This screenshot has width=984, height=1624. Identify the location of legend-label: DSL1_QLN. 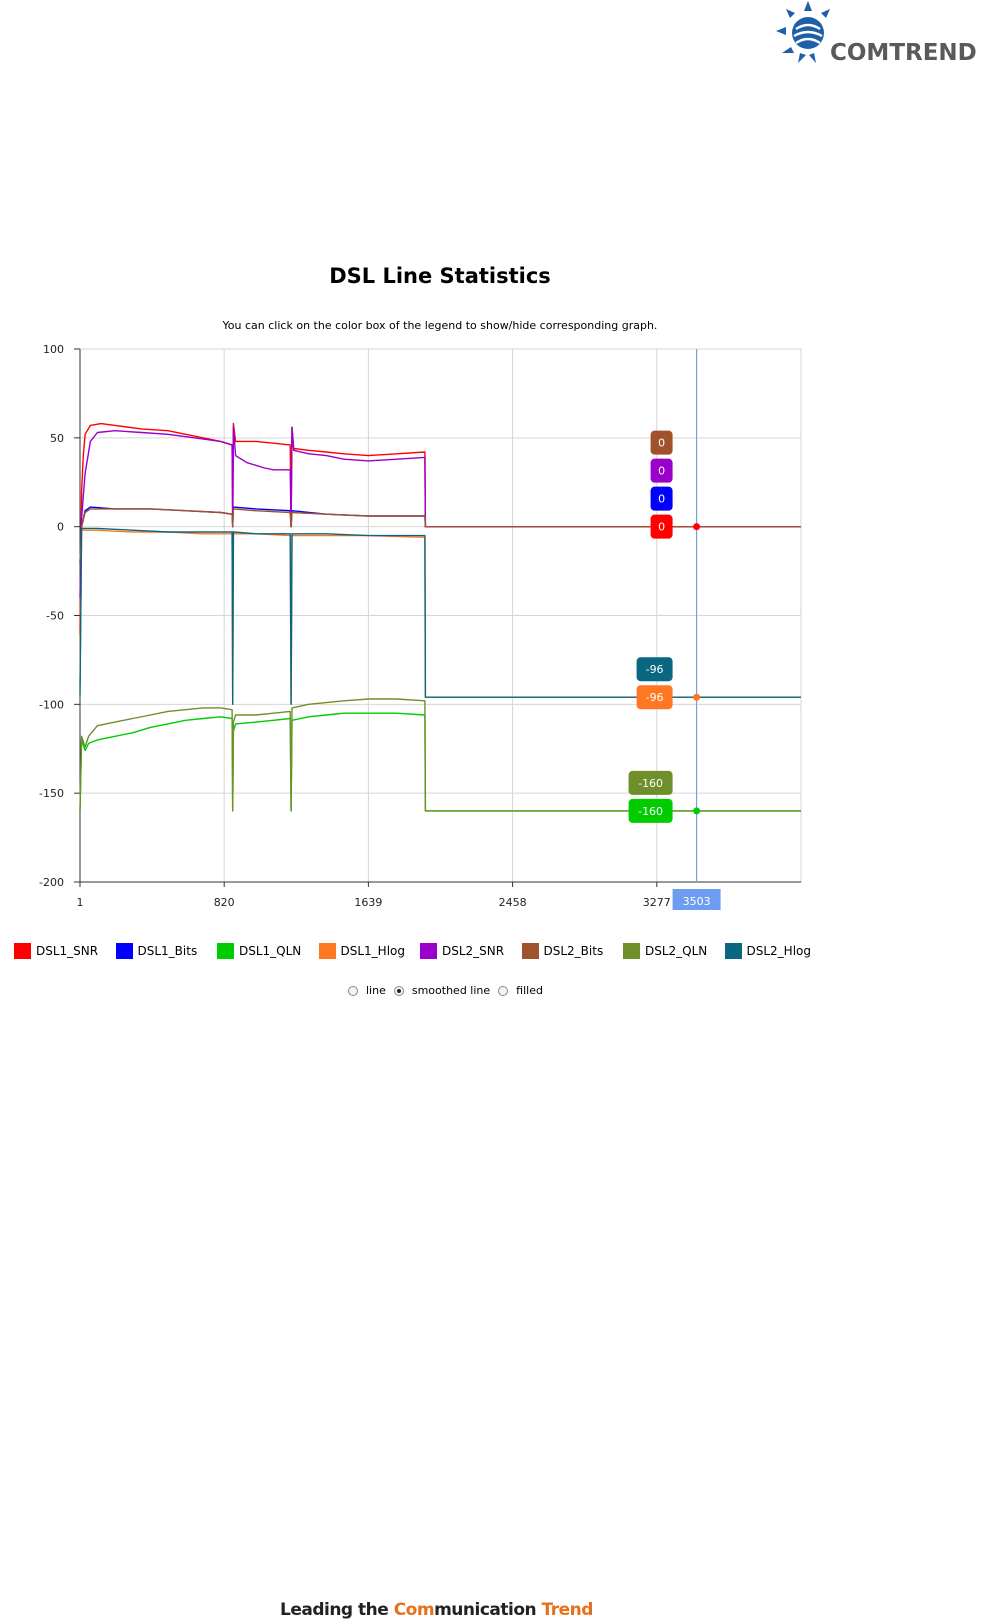
(270, 951).